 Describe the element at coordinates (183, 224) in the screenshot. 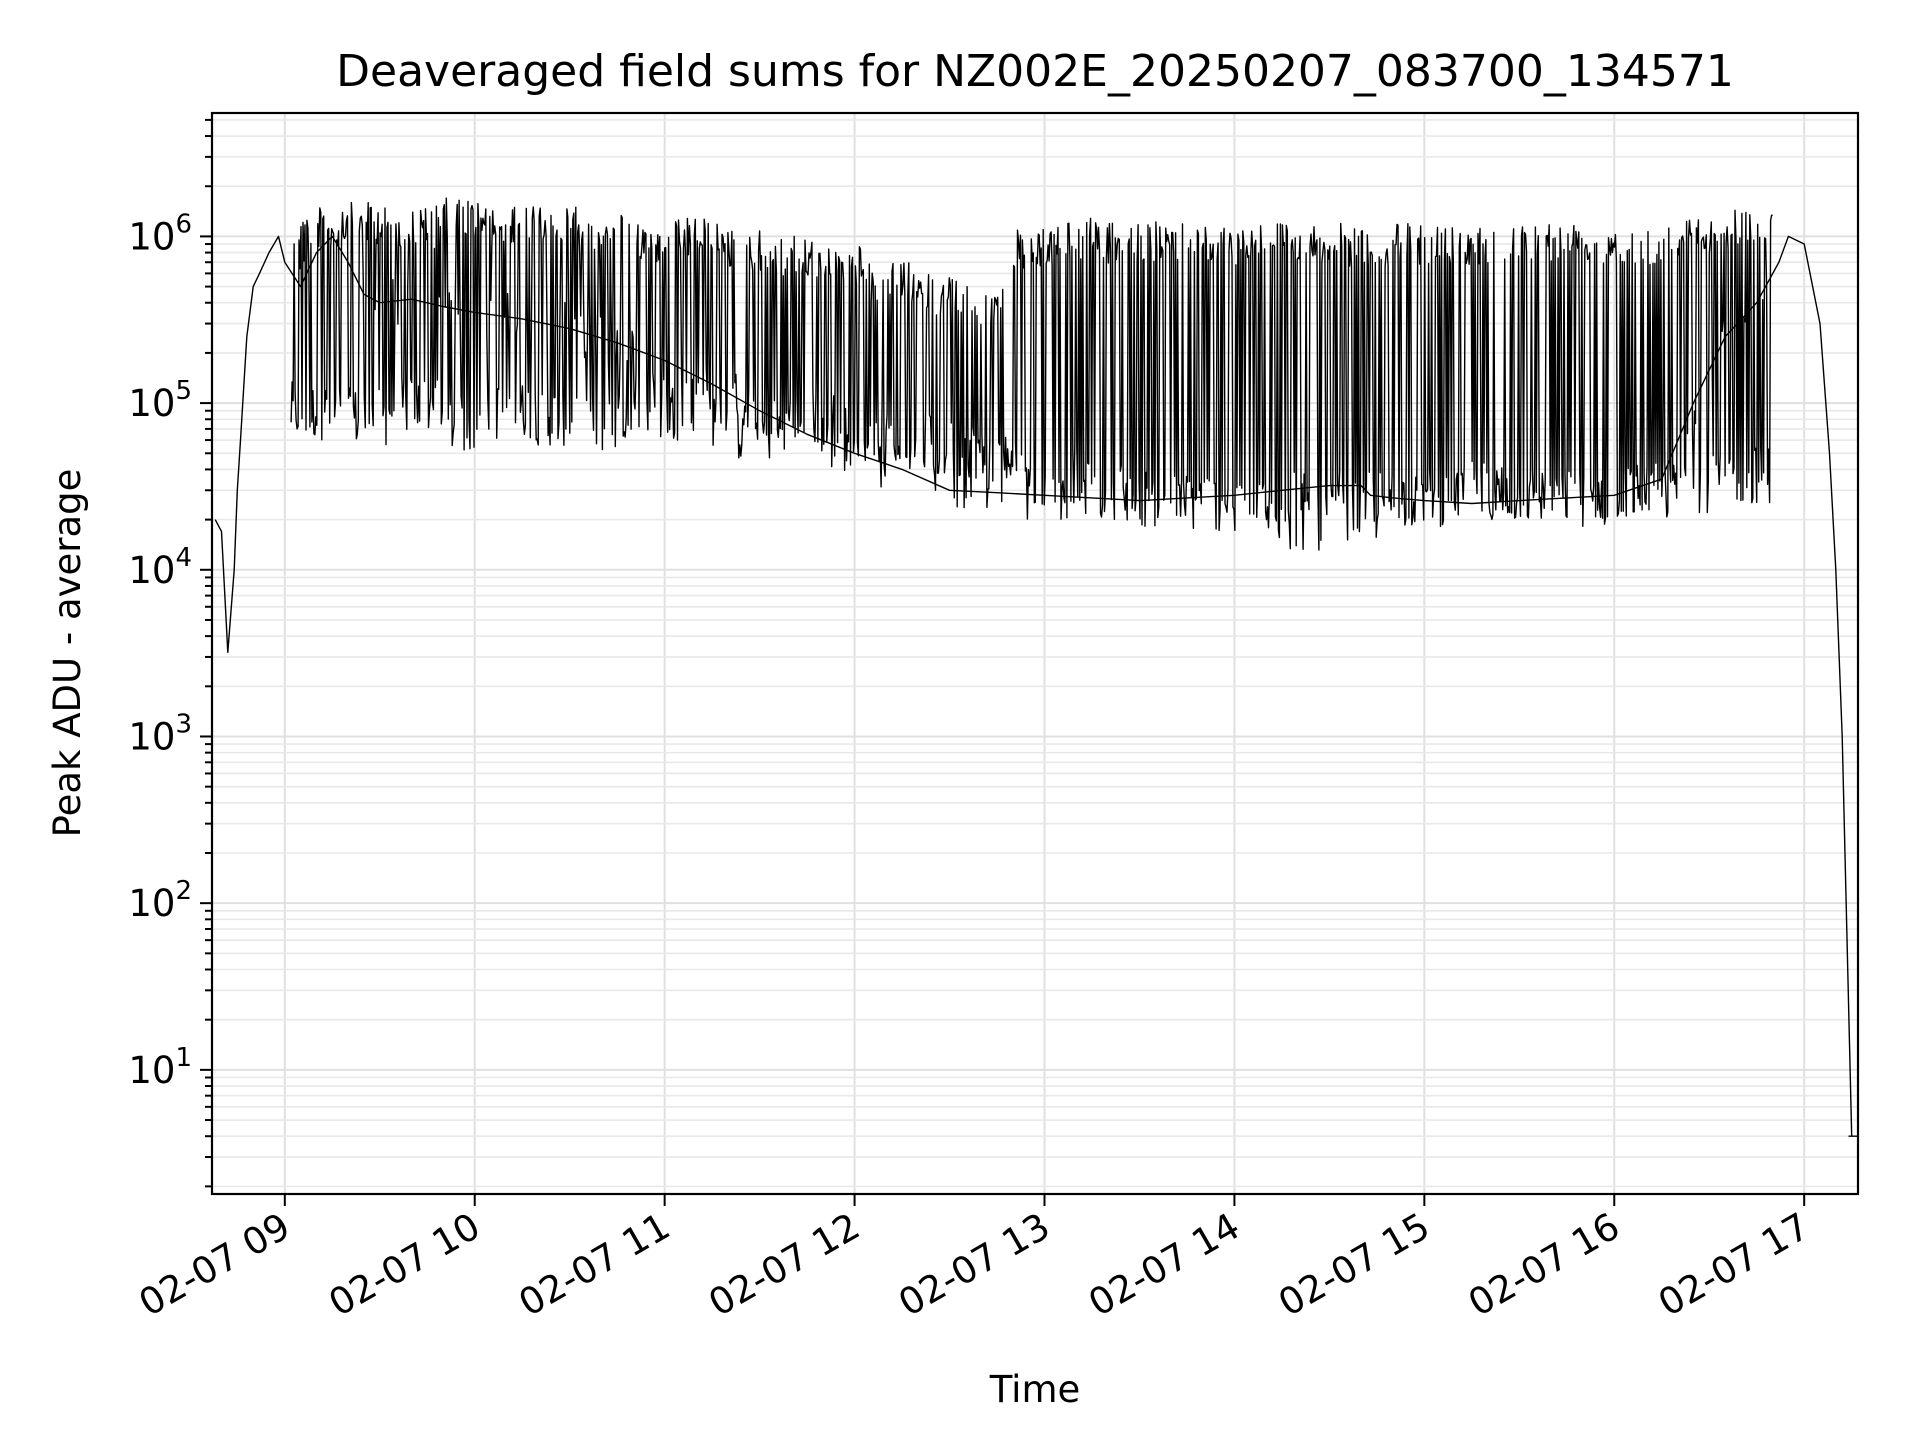

I see `y-tick-exponent: 6` at that location.